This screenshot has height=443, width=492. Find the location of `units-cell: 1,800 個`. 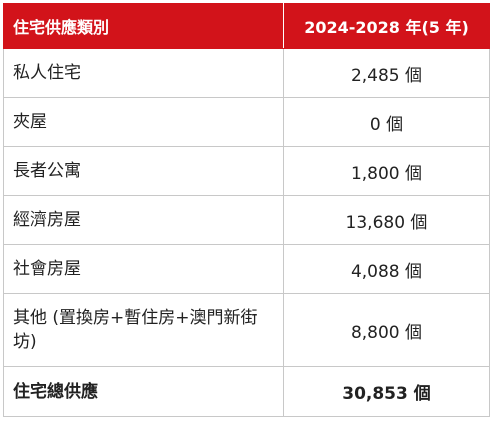

units-cell: 1,800 個 is located at coordinates (386, 171).